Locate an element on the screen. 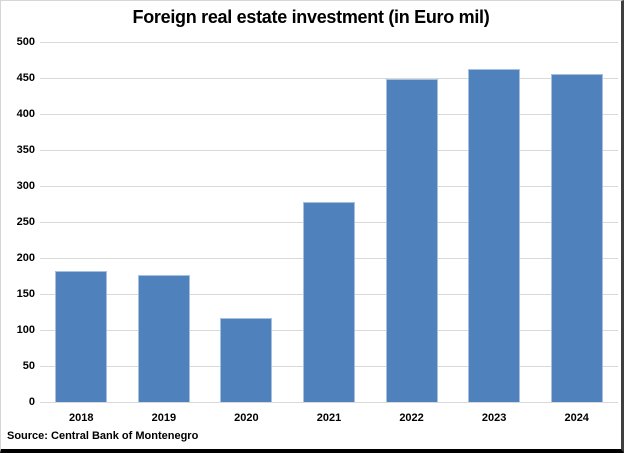  y-axis-tick-label: 350 is located at coordinates (25, 150).